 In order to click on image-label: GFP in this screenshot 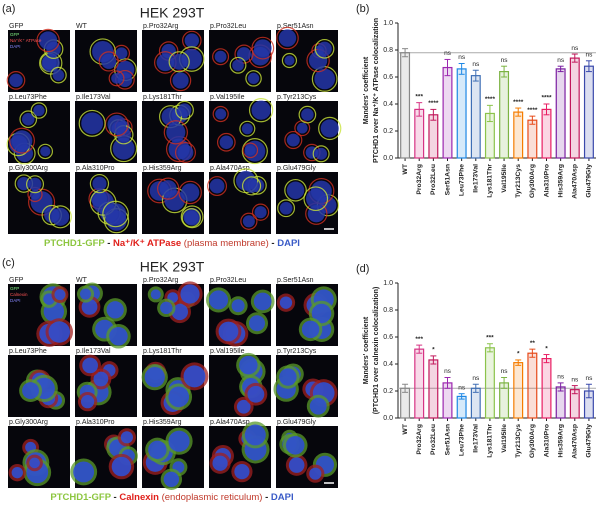, I will do `click(16, 280)`.